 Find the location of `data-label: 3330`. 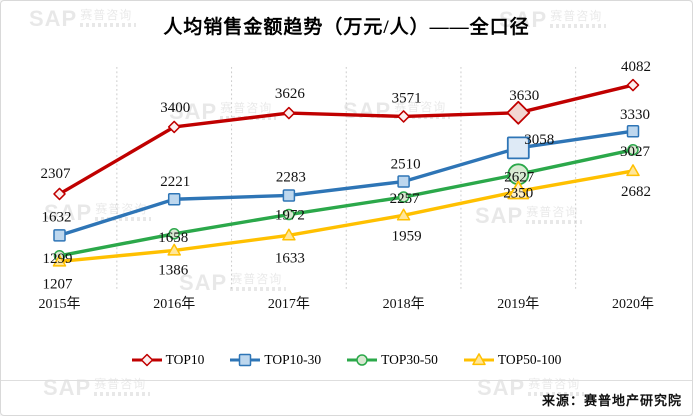

data-label: 3330 is located at coordinates (635, 115).